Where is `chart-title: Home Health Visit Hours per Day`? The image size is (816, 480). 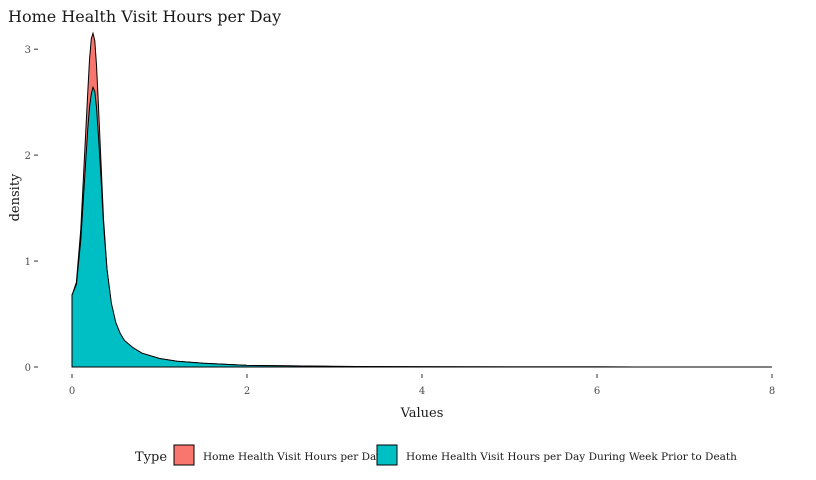 chart-title: Home Health Visit Hours per Day is located at coordinates (145, 16).